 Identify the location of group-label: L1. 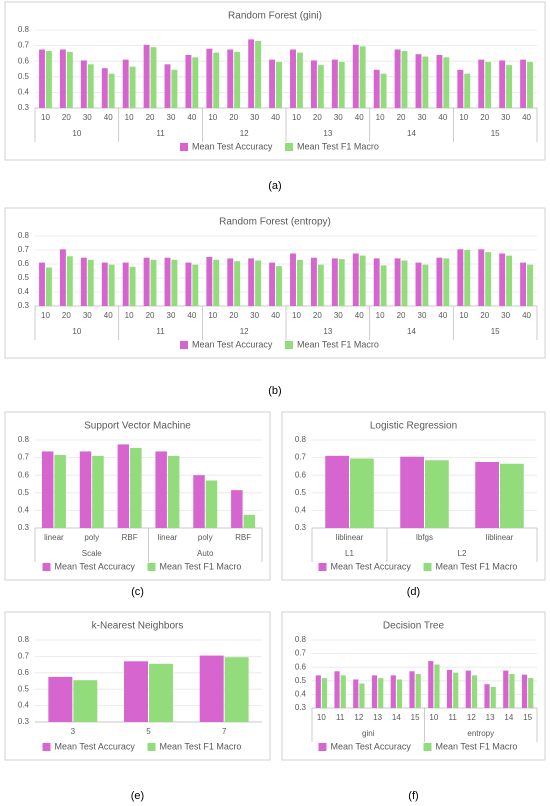
(349, 553).